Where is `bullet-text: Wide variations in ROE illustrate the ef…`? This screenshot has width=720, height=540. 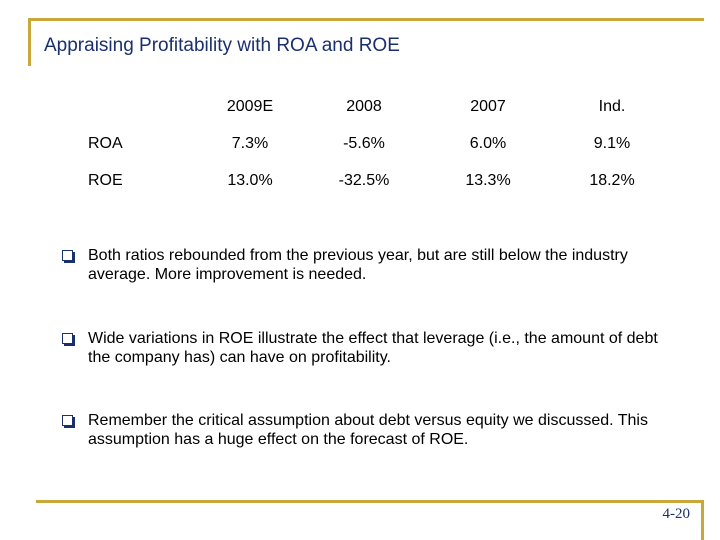
bullet-text: Wide variations in ROE illustrate the ef… is located at coordinates (373, 348).